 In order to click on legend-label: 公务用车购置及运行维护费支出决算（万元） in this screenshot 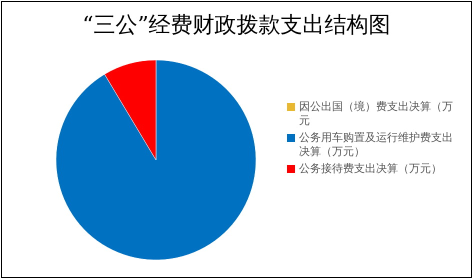, I will do `click(376, 144)`.